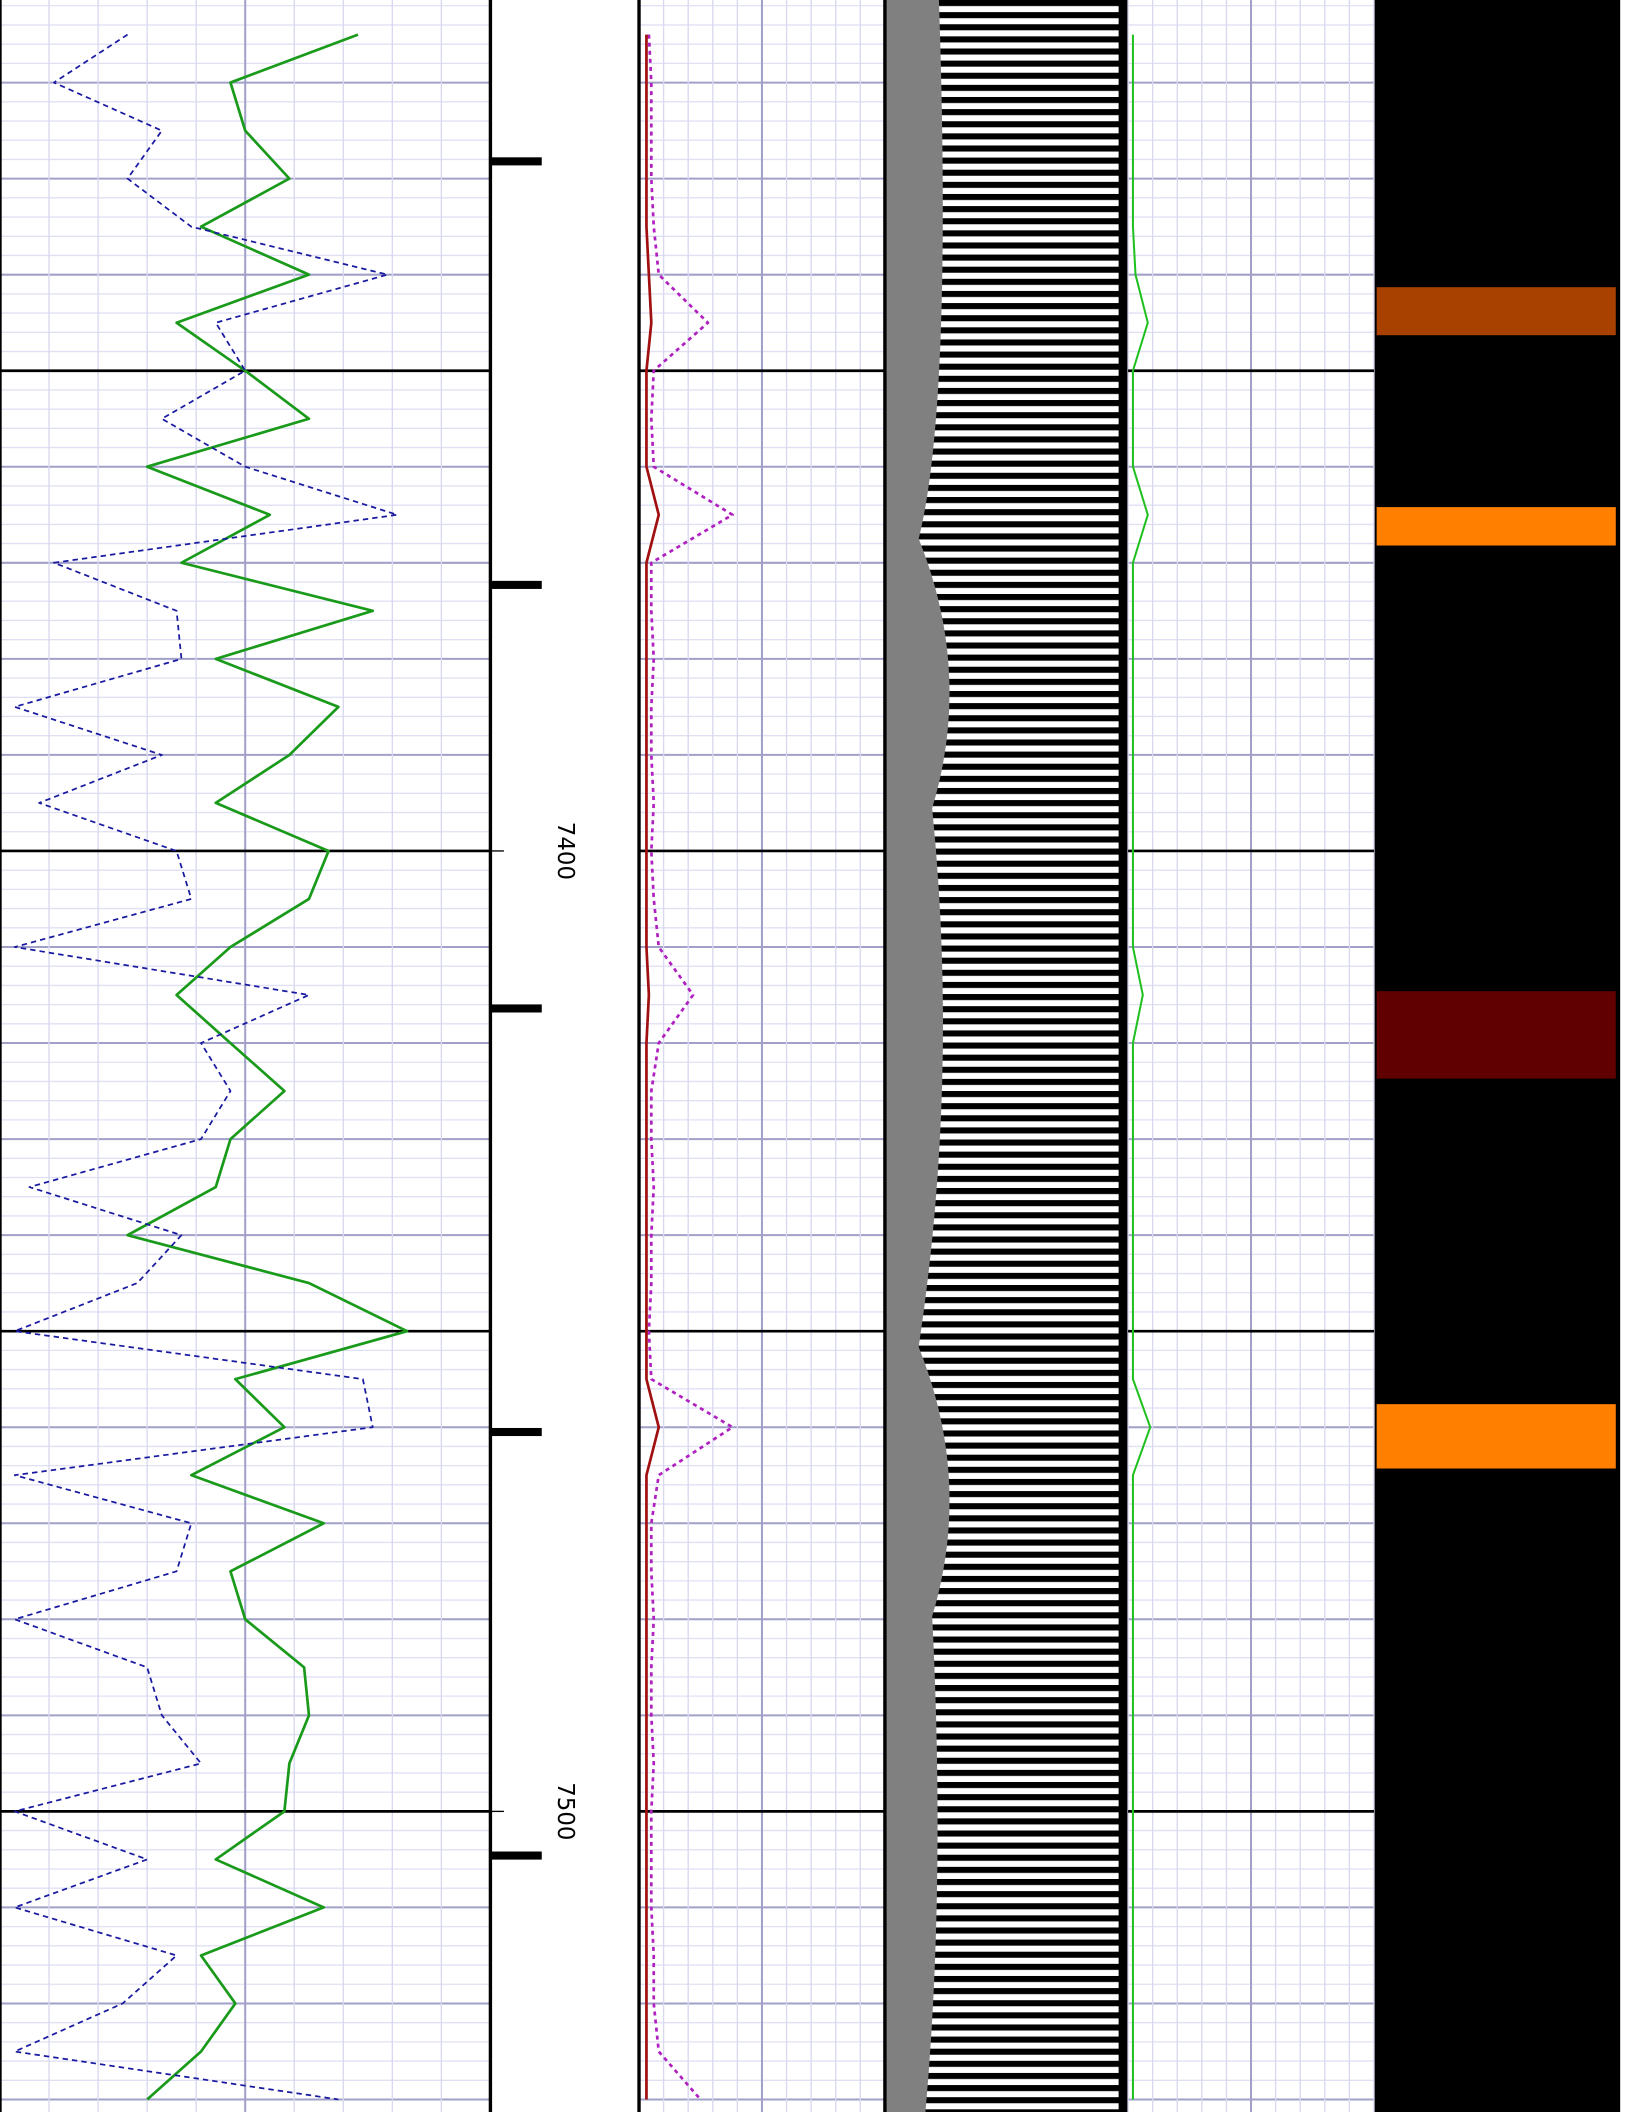 The image size is (1632, 2112). Describe the element at coordinates (565, 1811) in the screenshot. I see `depth-label: 7500` at that location.